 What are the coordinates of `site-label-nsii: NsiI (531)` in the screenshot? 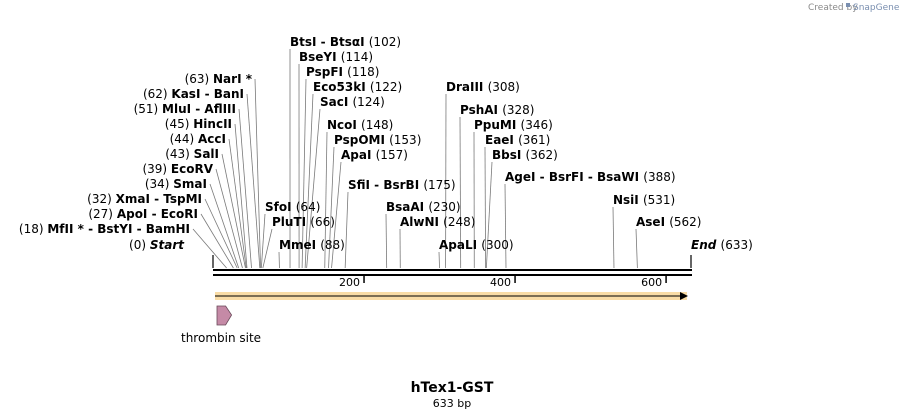 It's located at (644, 200).